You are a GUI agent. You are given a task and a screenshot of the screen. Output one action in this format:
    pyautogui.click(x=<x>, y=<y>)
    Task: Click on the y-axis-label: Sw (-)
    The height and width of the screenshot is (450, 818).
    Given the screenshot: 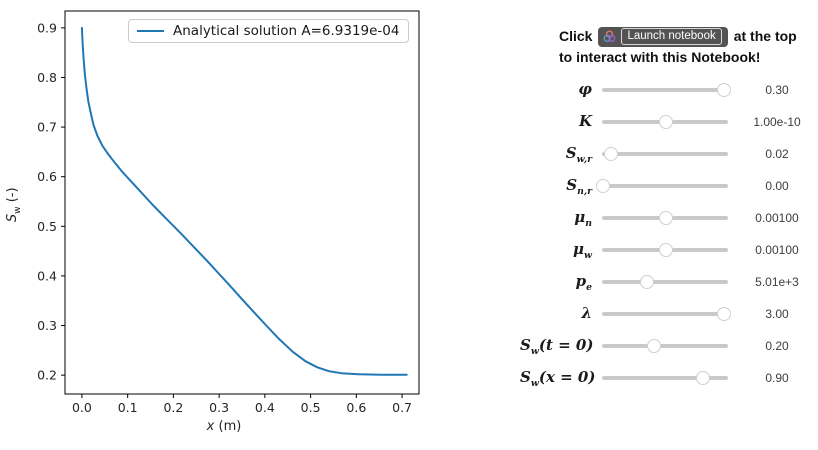 What is the action you would take?
    pyautogui.click(x=14, y=205)
    